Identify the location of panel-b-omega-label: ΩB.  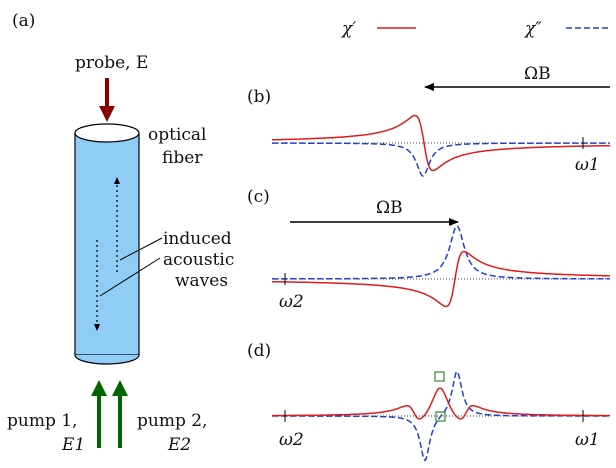
(537, 74).